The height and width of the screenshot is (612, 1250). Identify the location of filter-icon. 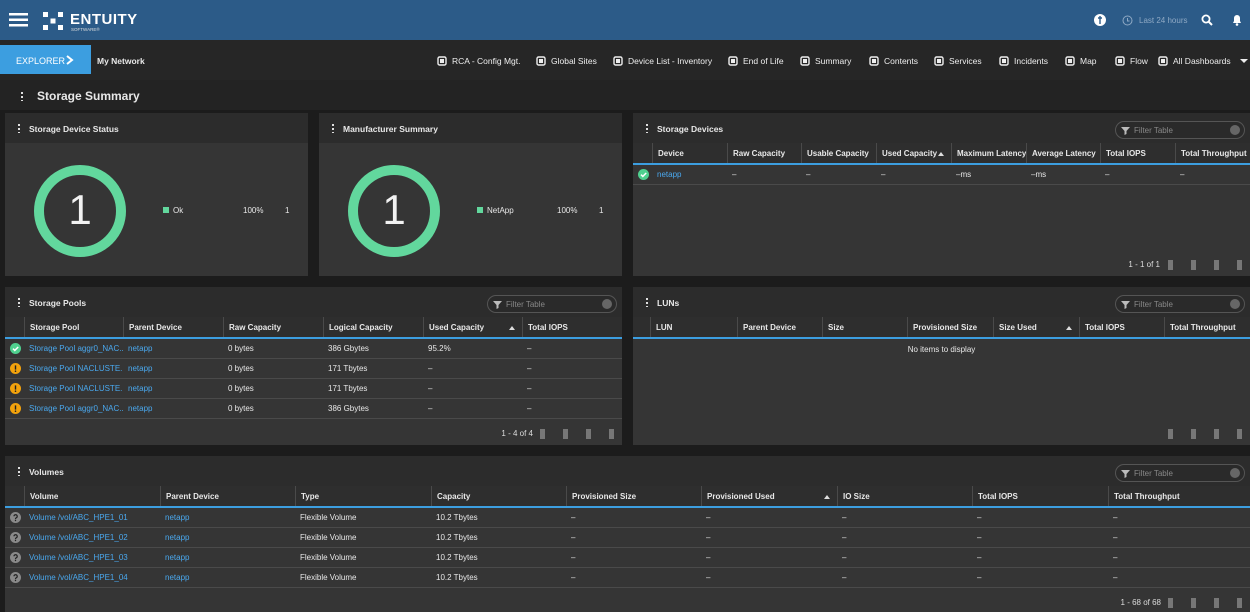
(497, 305).